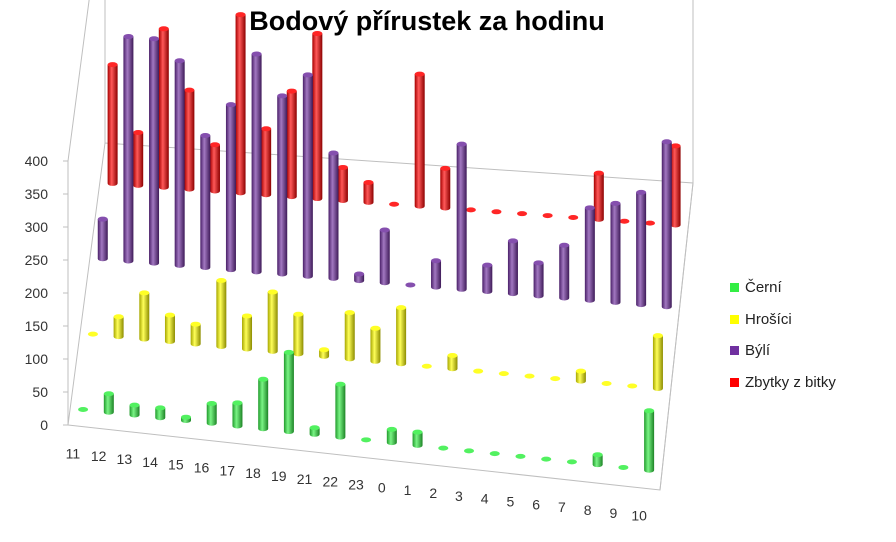 Image resolution: width=896 pixels, height=542 pixels. Describe the element at coordinates (125, 459) in the screenshot. I see `x-tick-label: 13` at that location.